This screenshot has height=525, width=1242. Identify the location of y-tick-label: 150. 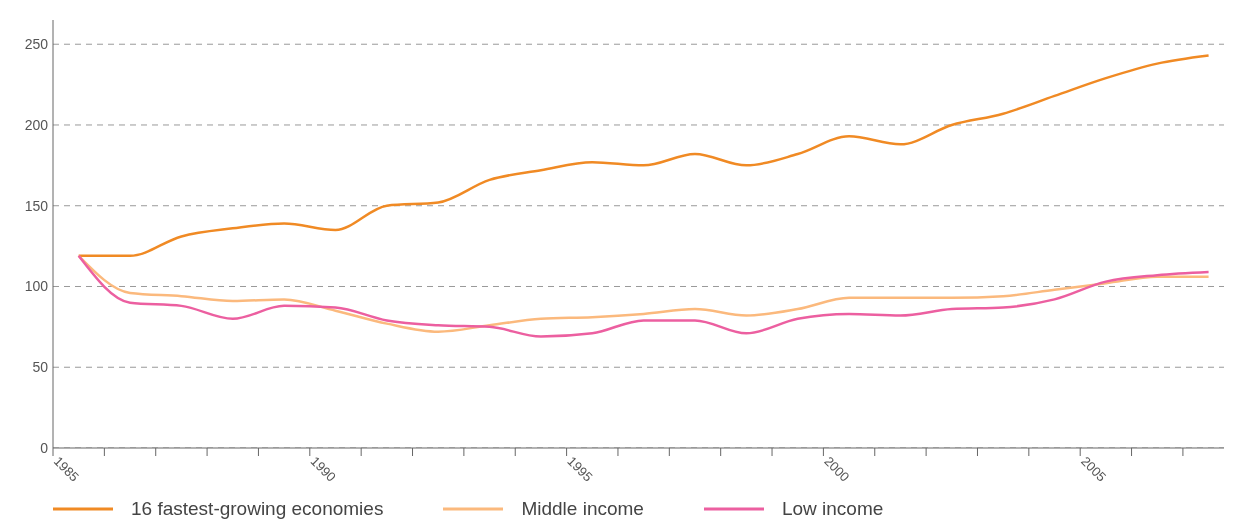
(36, 205).